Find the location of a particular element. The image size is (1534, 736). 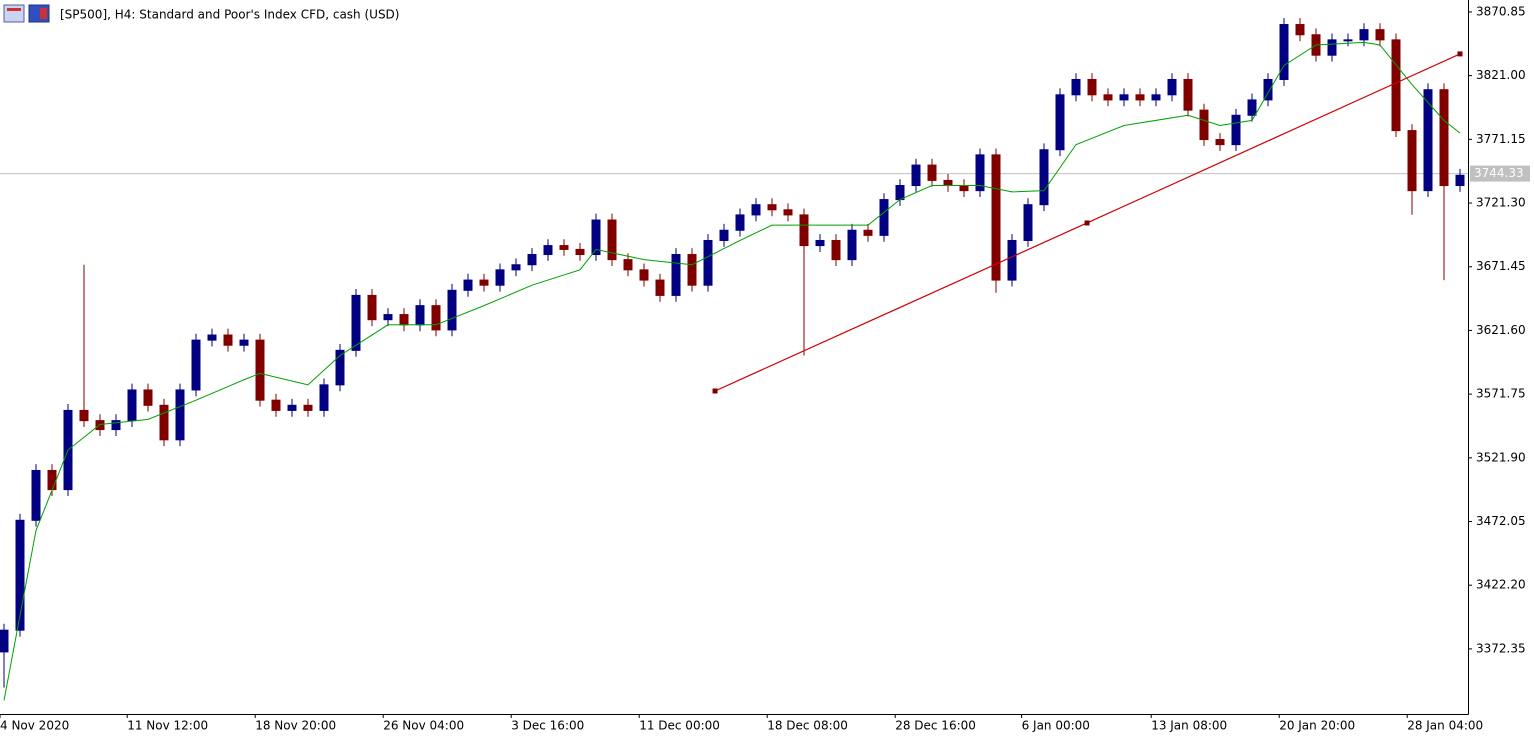

y-tick-label: 3621.60 is located at coordinates (1501, 330).